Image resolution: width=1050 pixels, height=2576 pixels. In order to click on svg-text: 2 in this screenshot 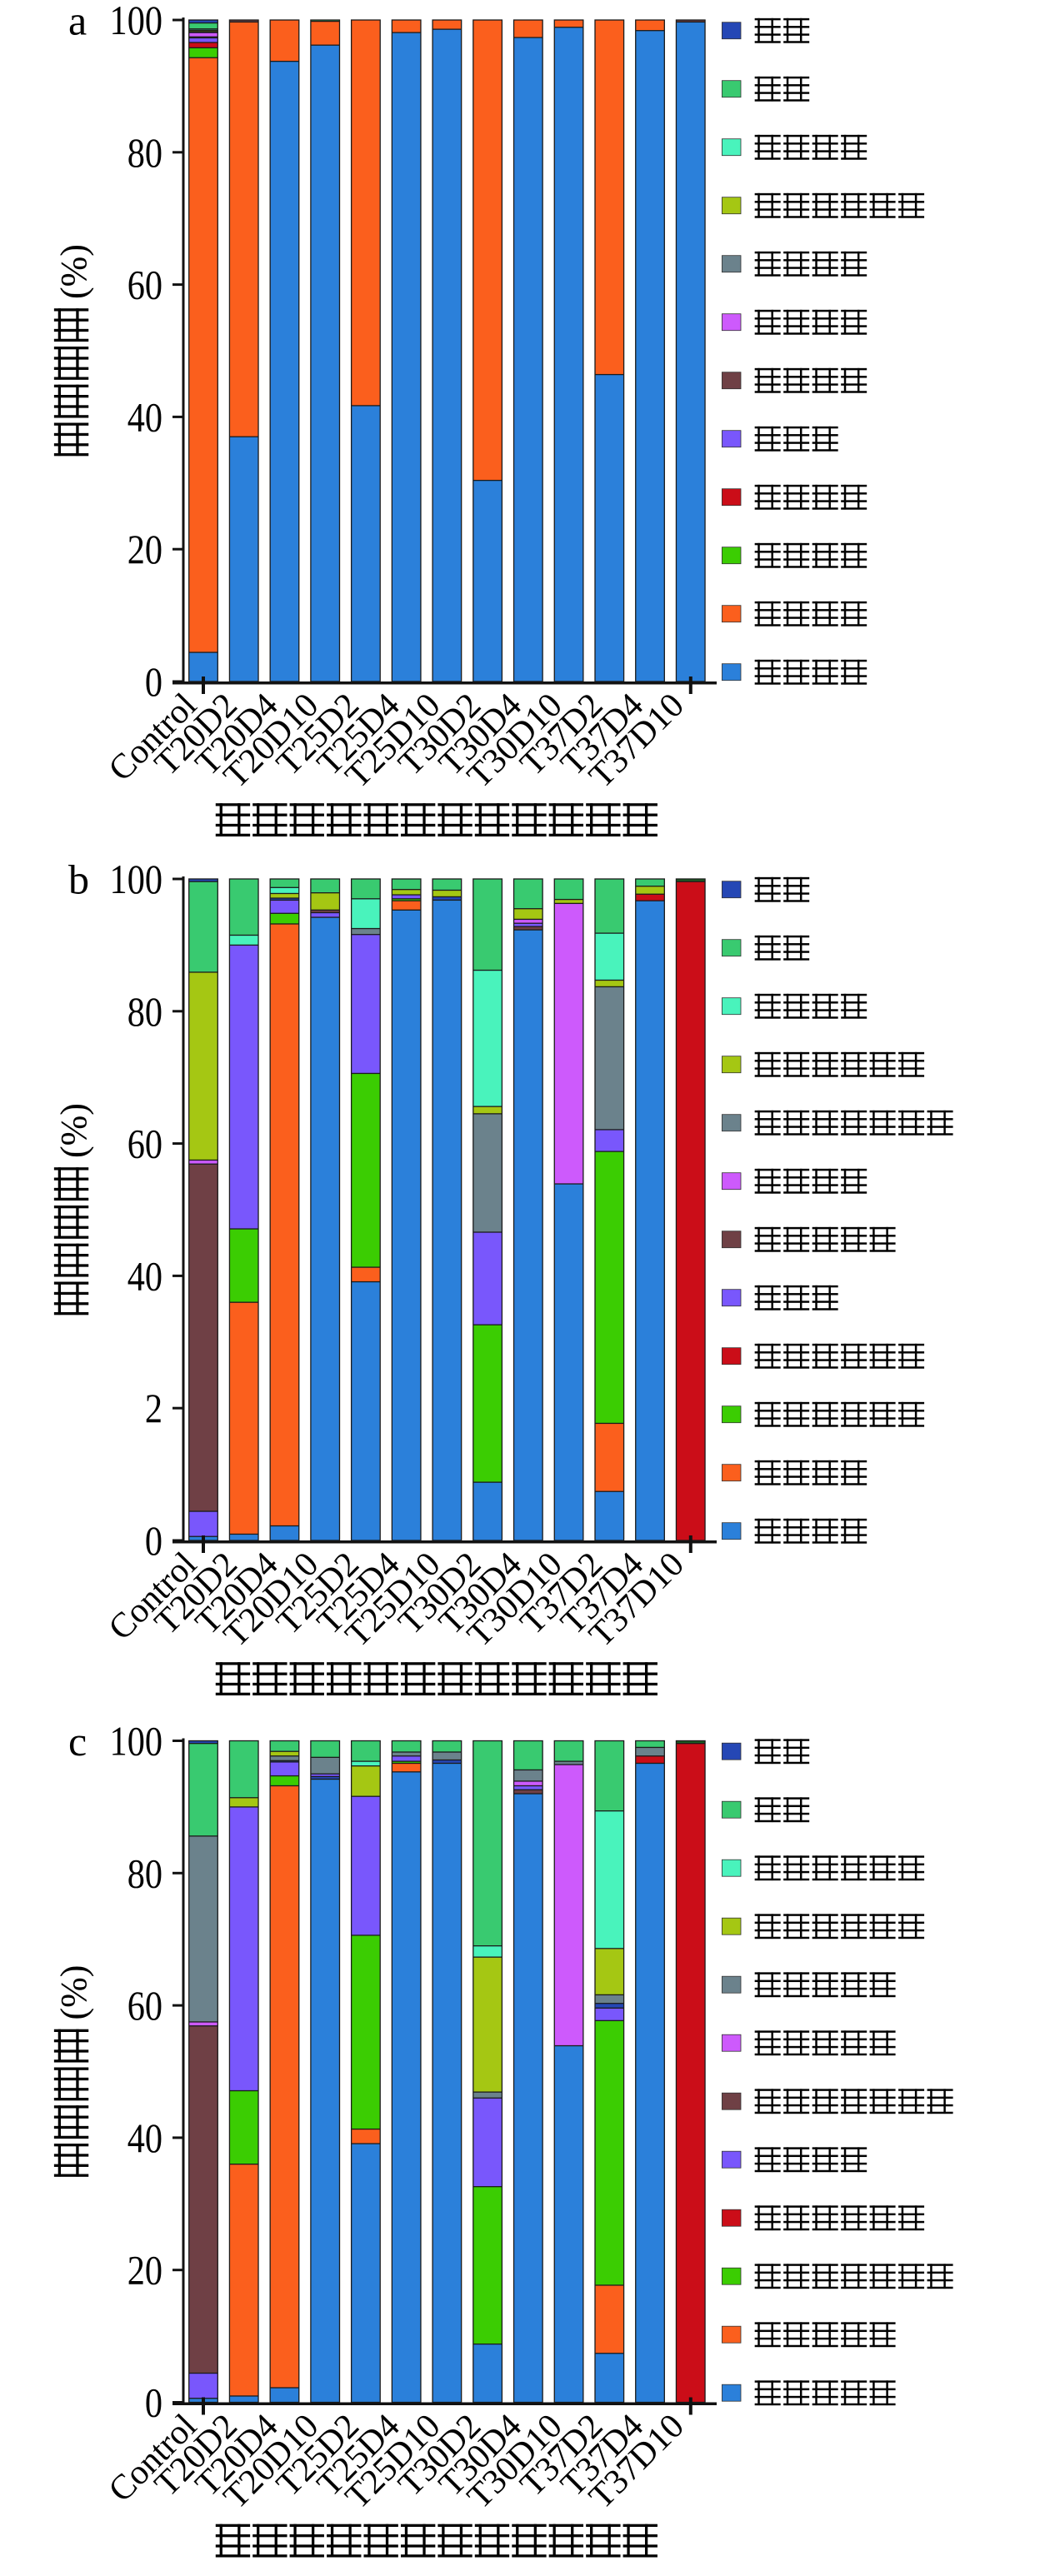, I will do `click(153, 1408)`.